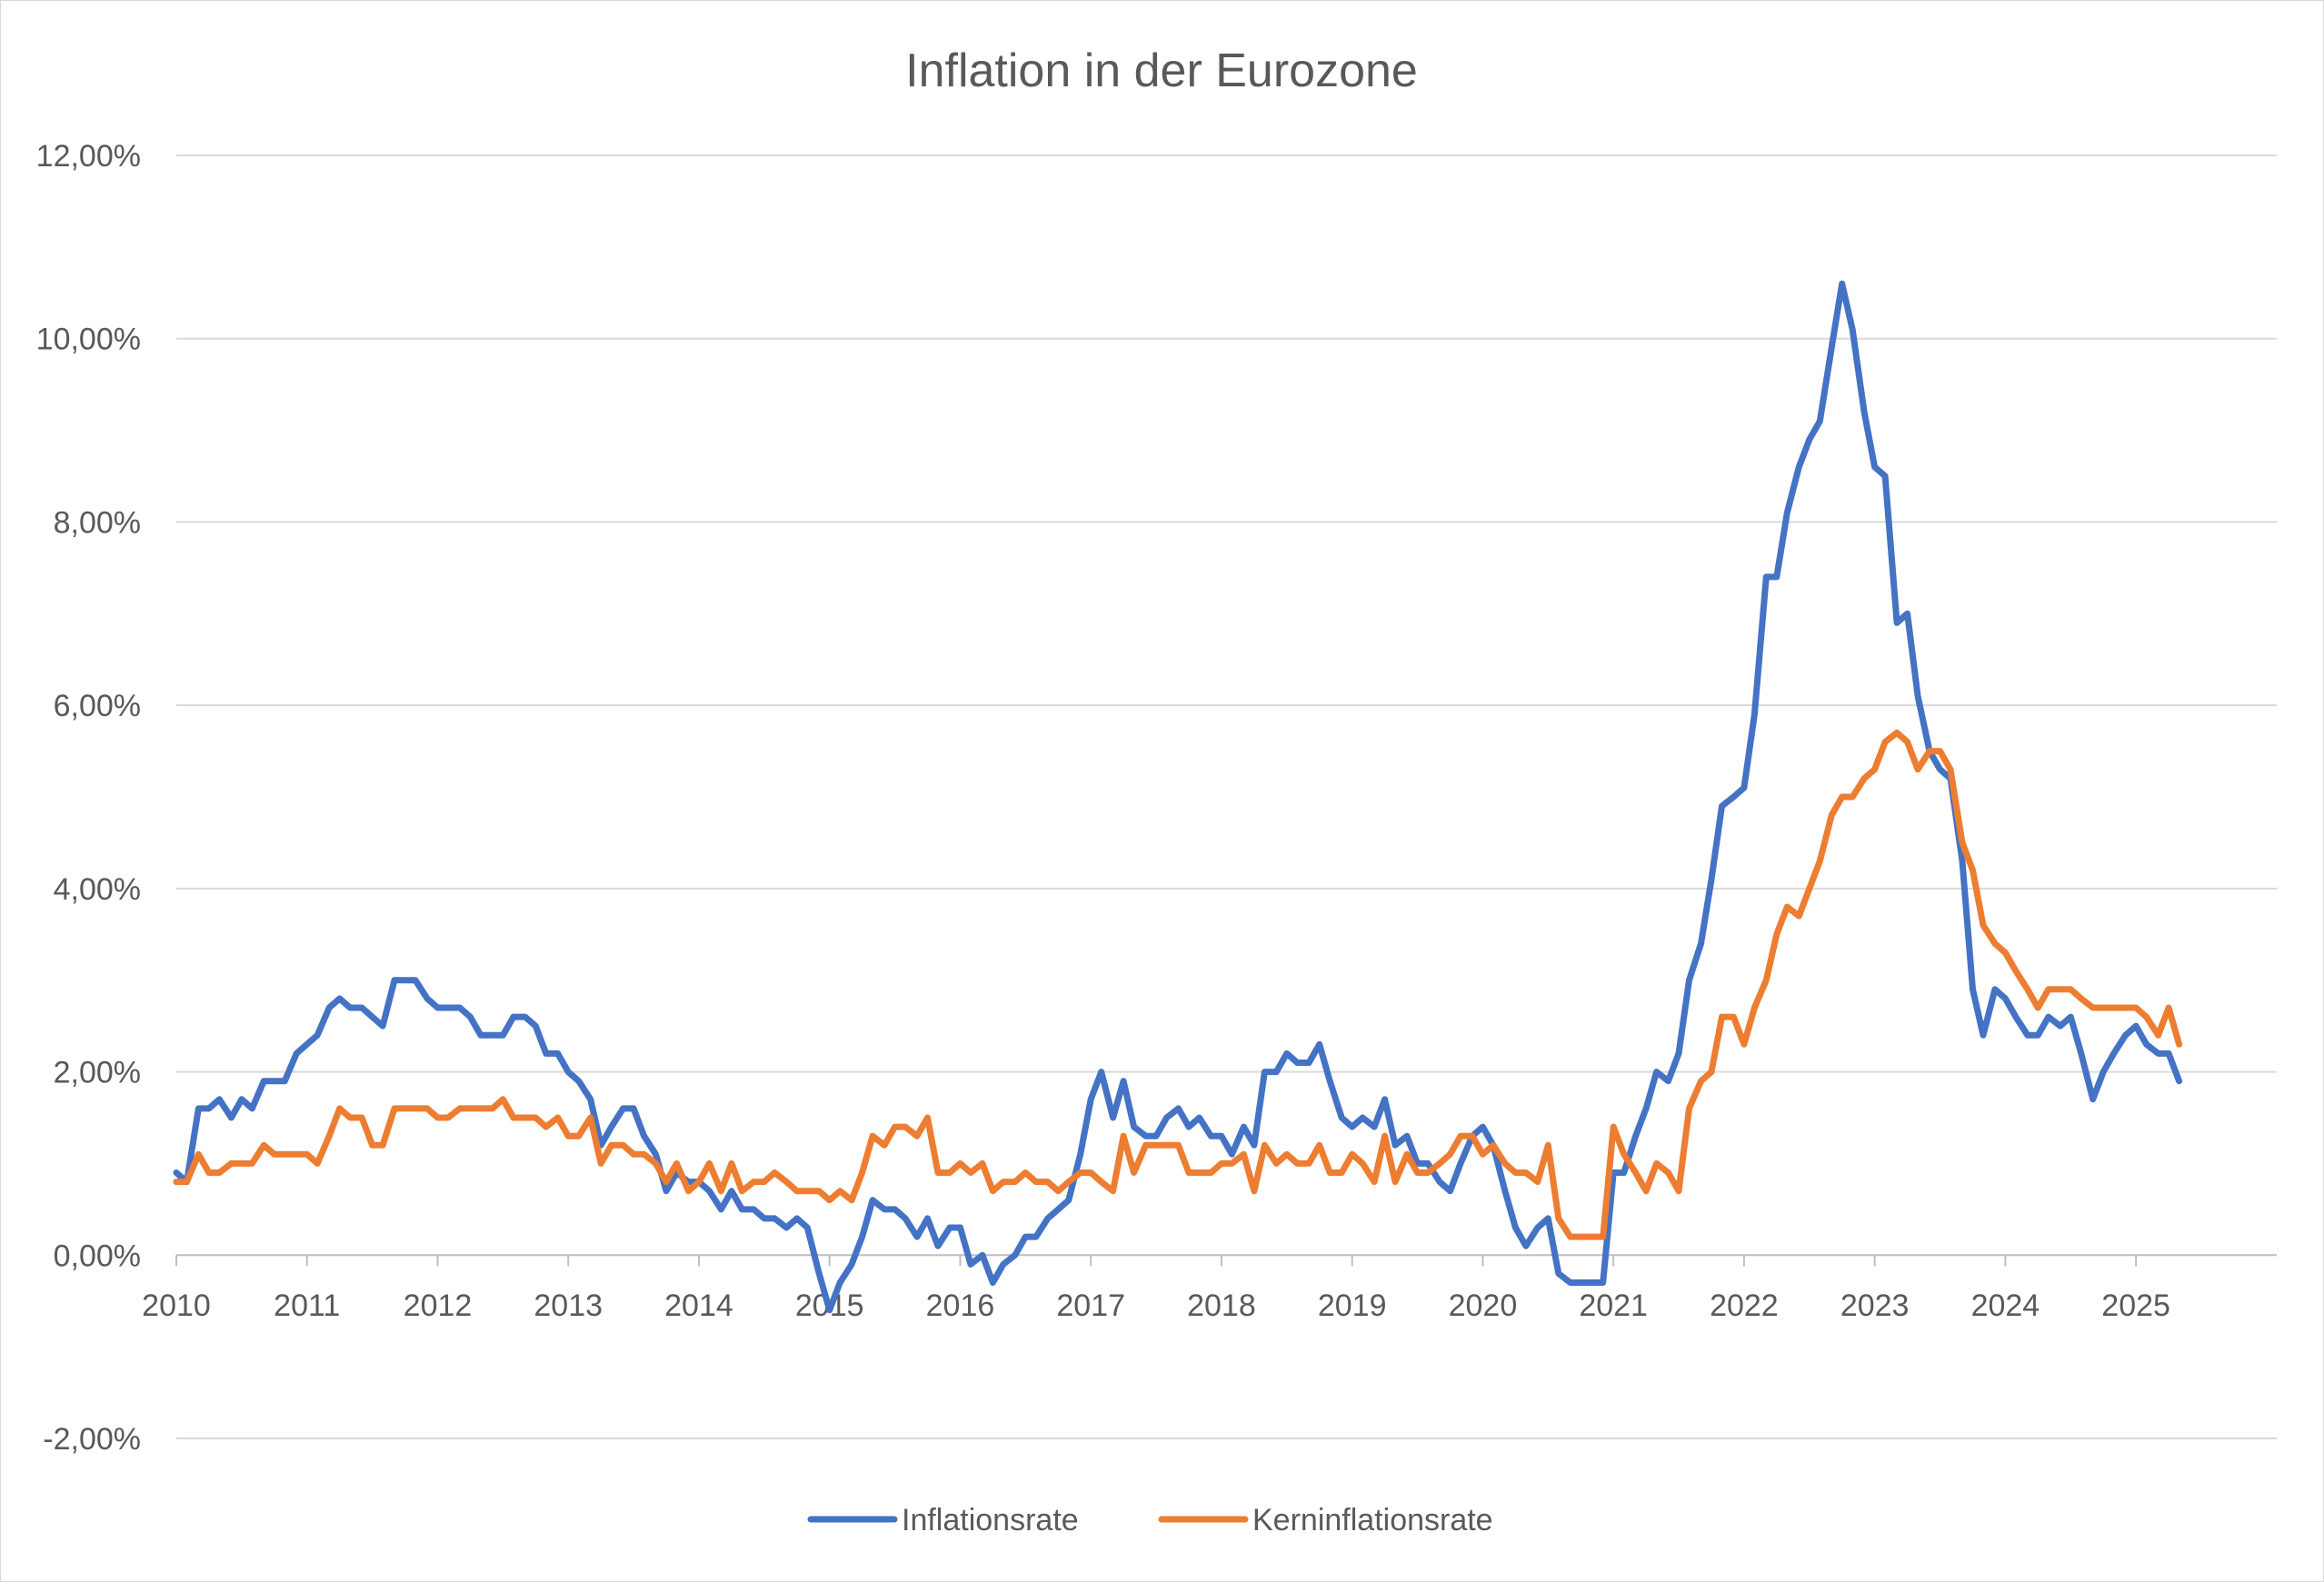 The height and width of the screenshot is (1582, 2324). What do you see at coordinates (1221, 1306) in the screenshot?
I see `x-tick-label: 2018` at bounding box center [1221, 1306].